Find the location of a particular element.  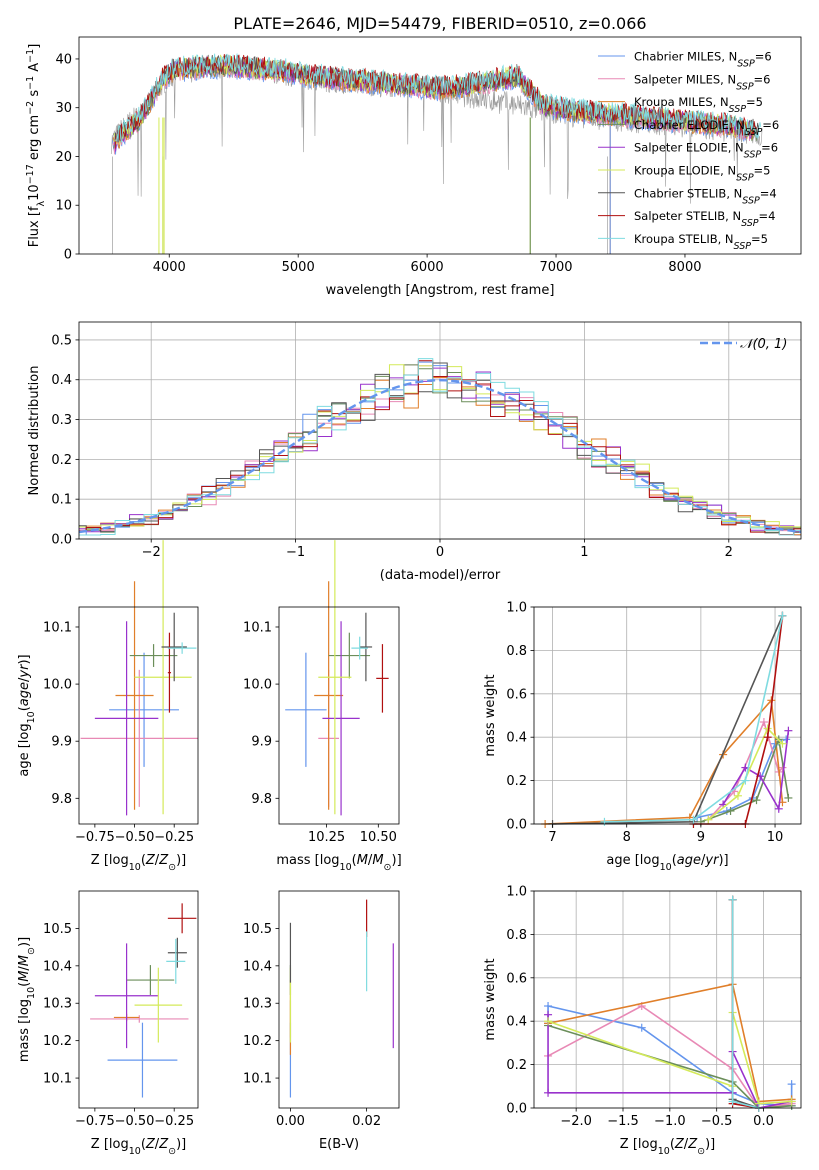

weight_vs_Z-ytick-label: 0.4 is located at coordinates (516, 1022).